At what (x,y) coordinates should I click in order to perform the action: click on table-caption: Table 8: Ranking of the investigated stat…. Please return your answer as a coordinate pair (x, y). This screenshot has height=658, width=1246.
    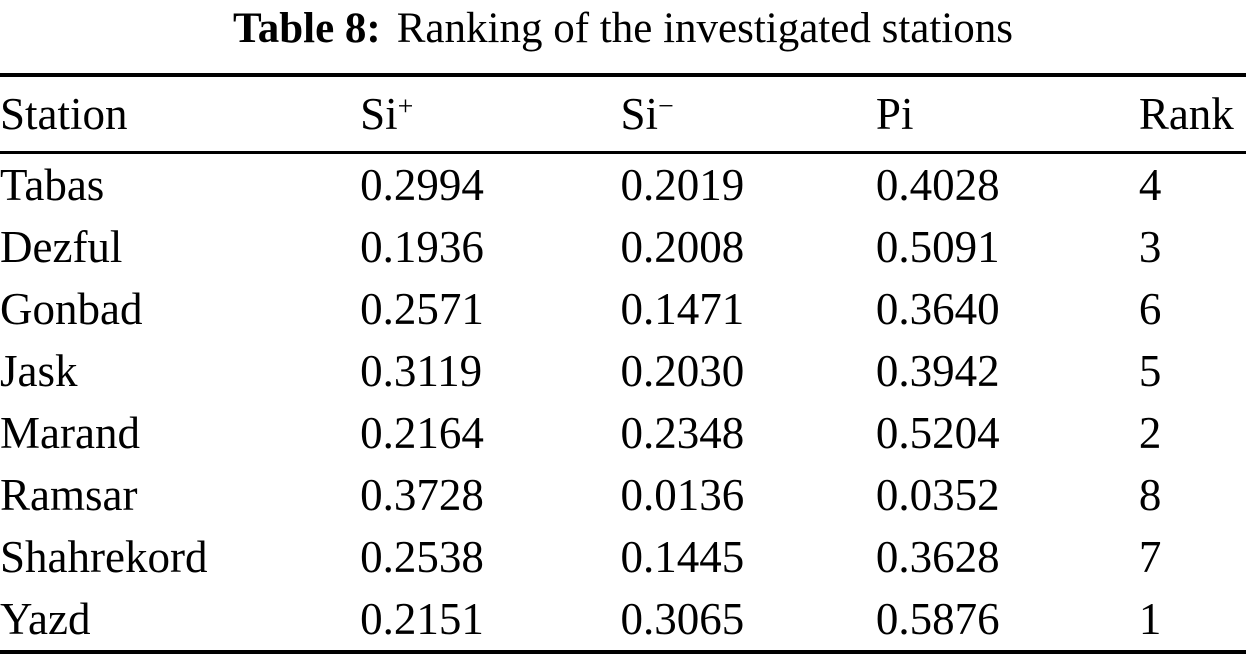
    Looking at the image, I should click on (623, 27).